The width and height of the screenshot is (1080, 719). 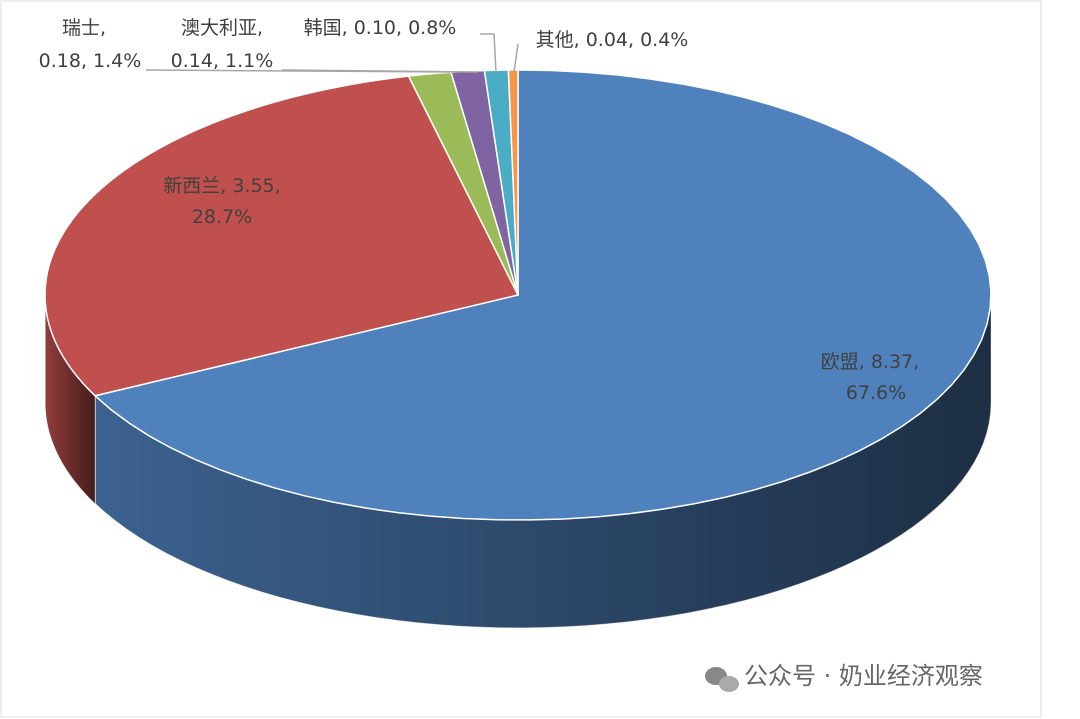 I want to click on data-label: 0.18, 1.4%, so click(x=90, y=61).